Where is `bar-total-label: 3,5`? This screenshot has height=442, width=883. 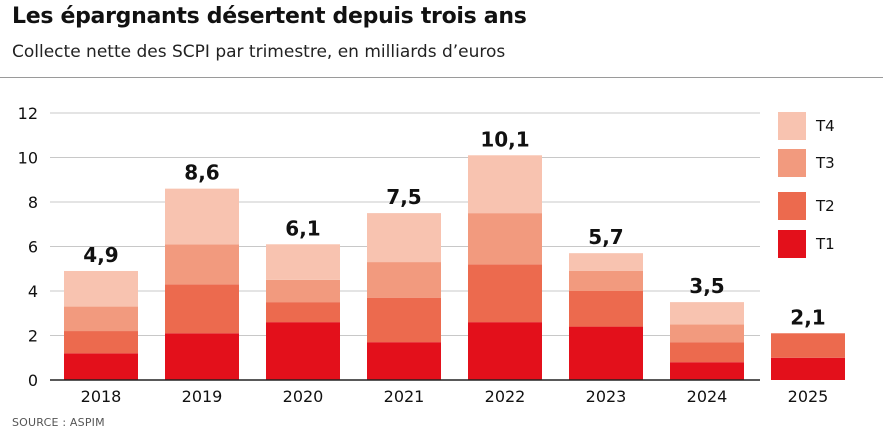 bar-total-label: 3,5 is located at coordinates (706, 286).